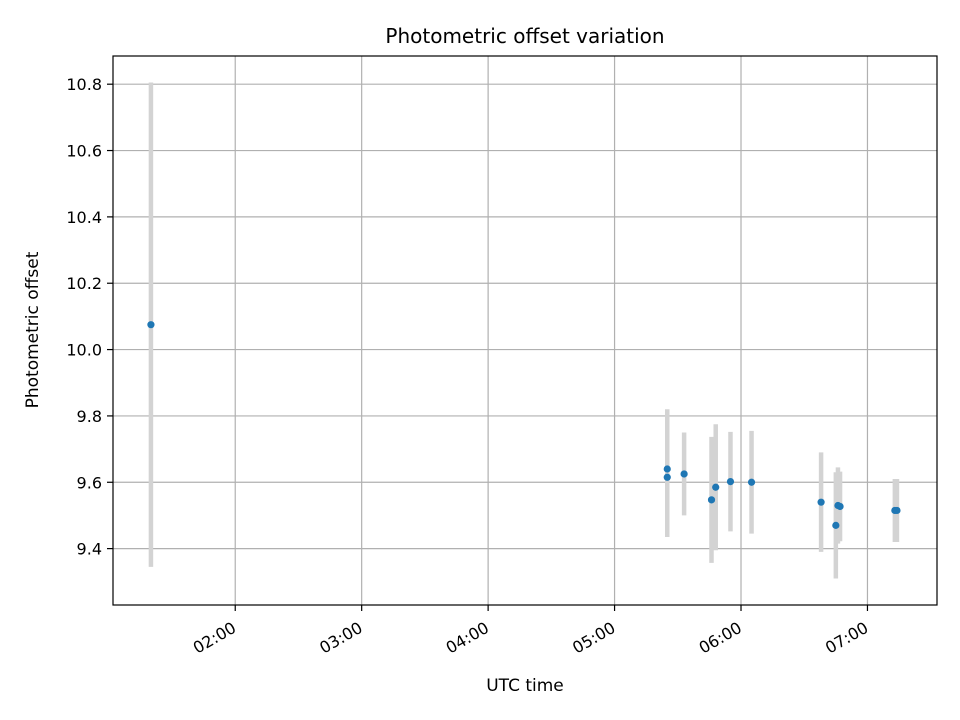 Image resolution: width=960 pixels, height=720 pixels. Describe the element at coordinates (33, 329) in the screenshot. I see `y-axis-label: Photometric offset` at that location.